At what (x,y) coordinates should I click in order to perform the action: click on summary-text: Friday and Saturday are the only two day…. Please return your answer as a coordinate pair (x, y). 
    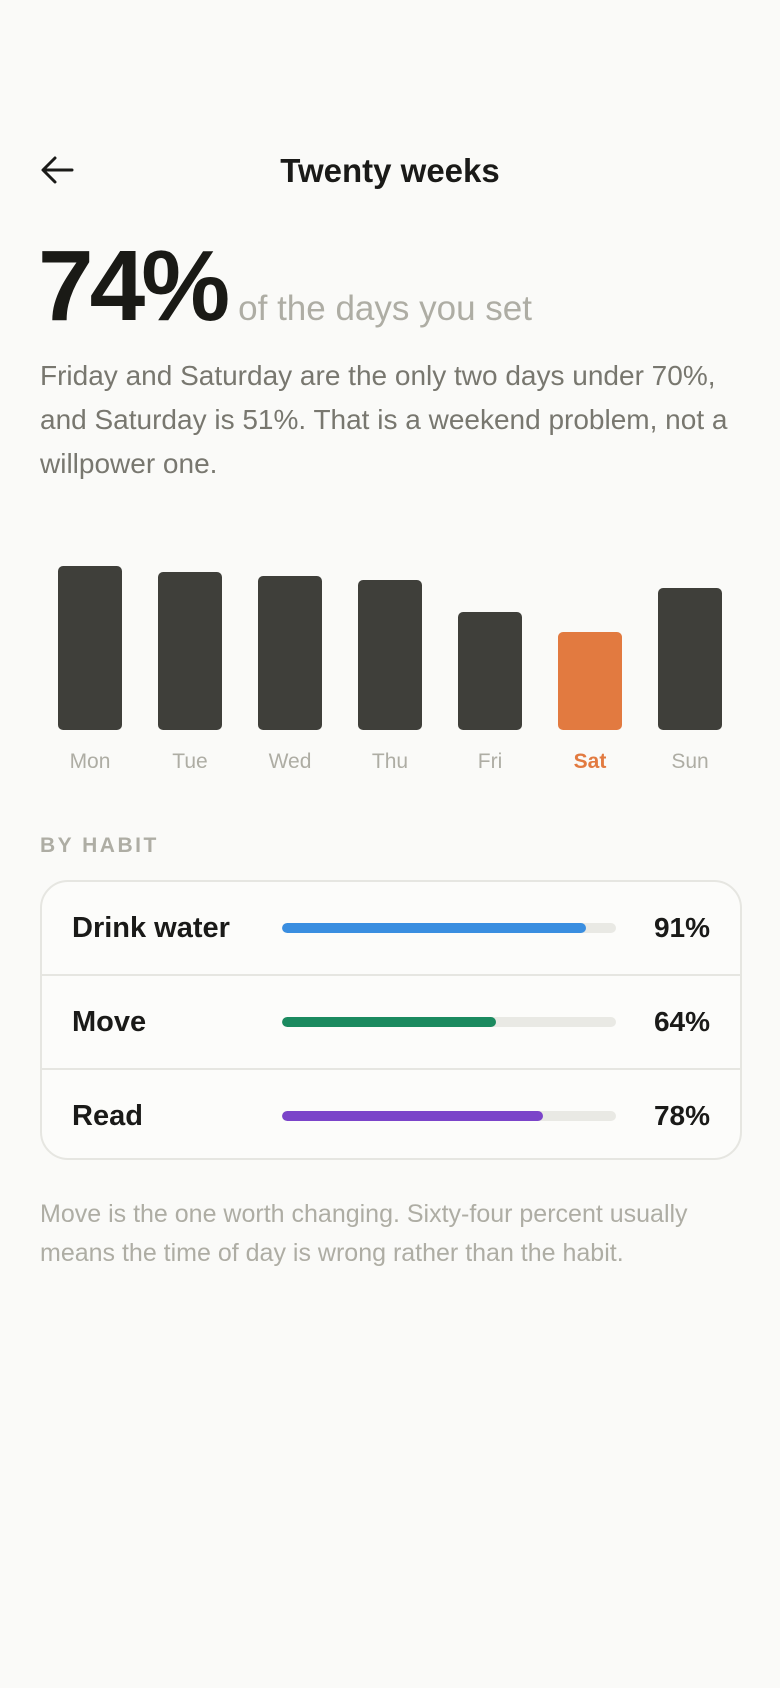
    Looking at the image, I should click on (384, 419).